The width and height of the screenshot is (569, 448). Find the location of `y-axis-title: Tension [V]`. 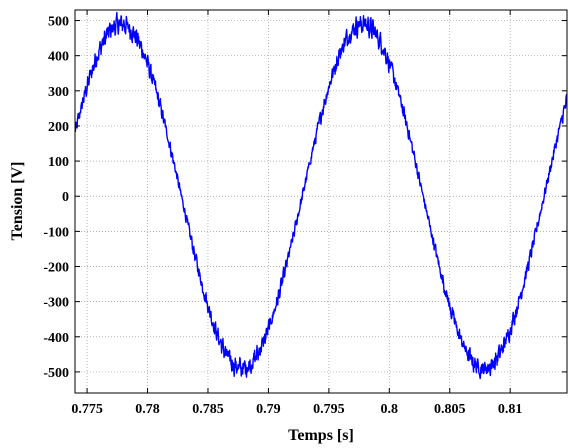

y-axis-title: Tension [V] is located at coordinates (17, 201).